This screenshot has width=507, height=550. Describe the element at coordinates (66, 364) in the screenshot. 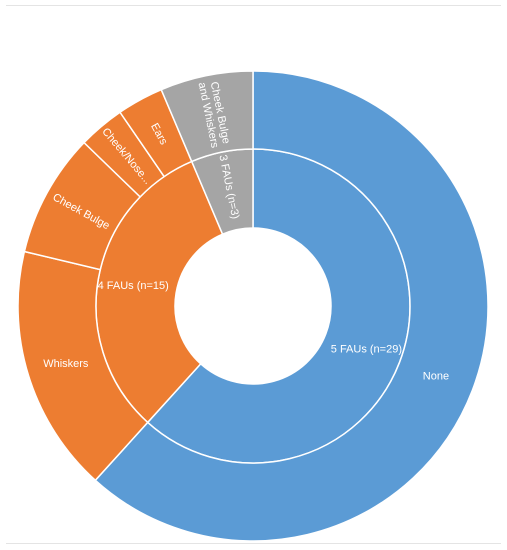

I see `whiskers-label: Whiskers` at that location.